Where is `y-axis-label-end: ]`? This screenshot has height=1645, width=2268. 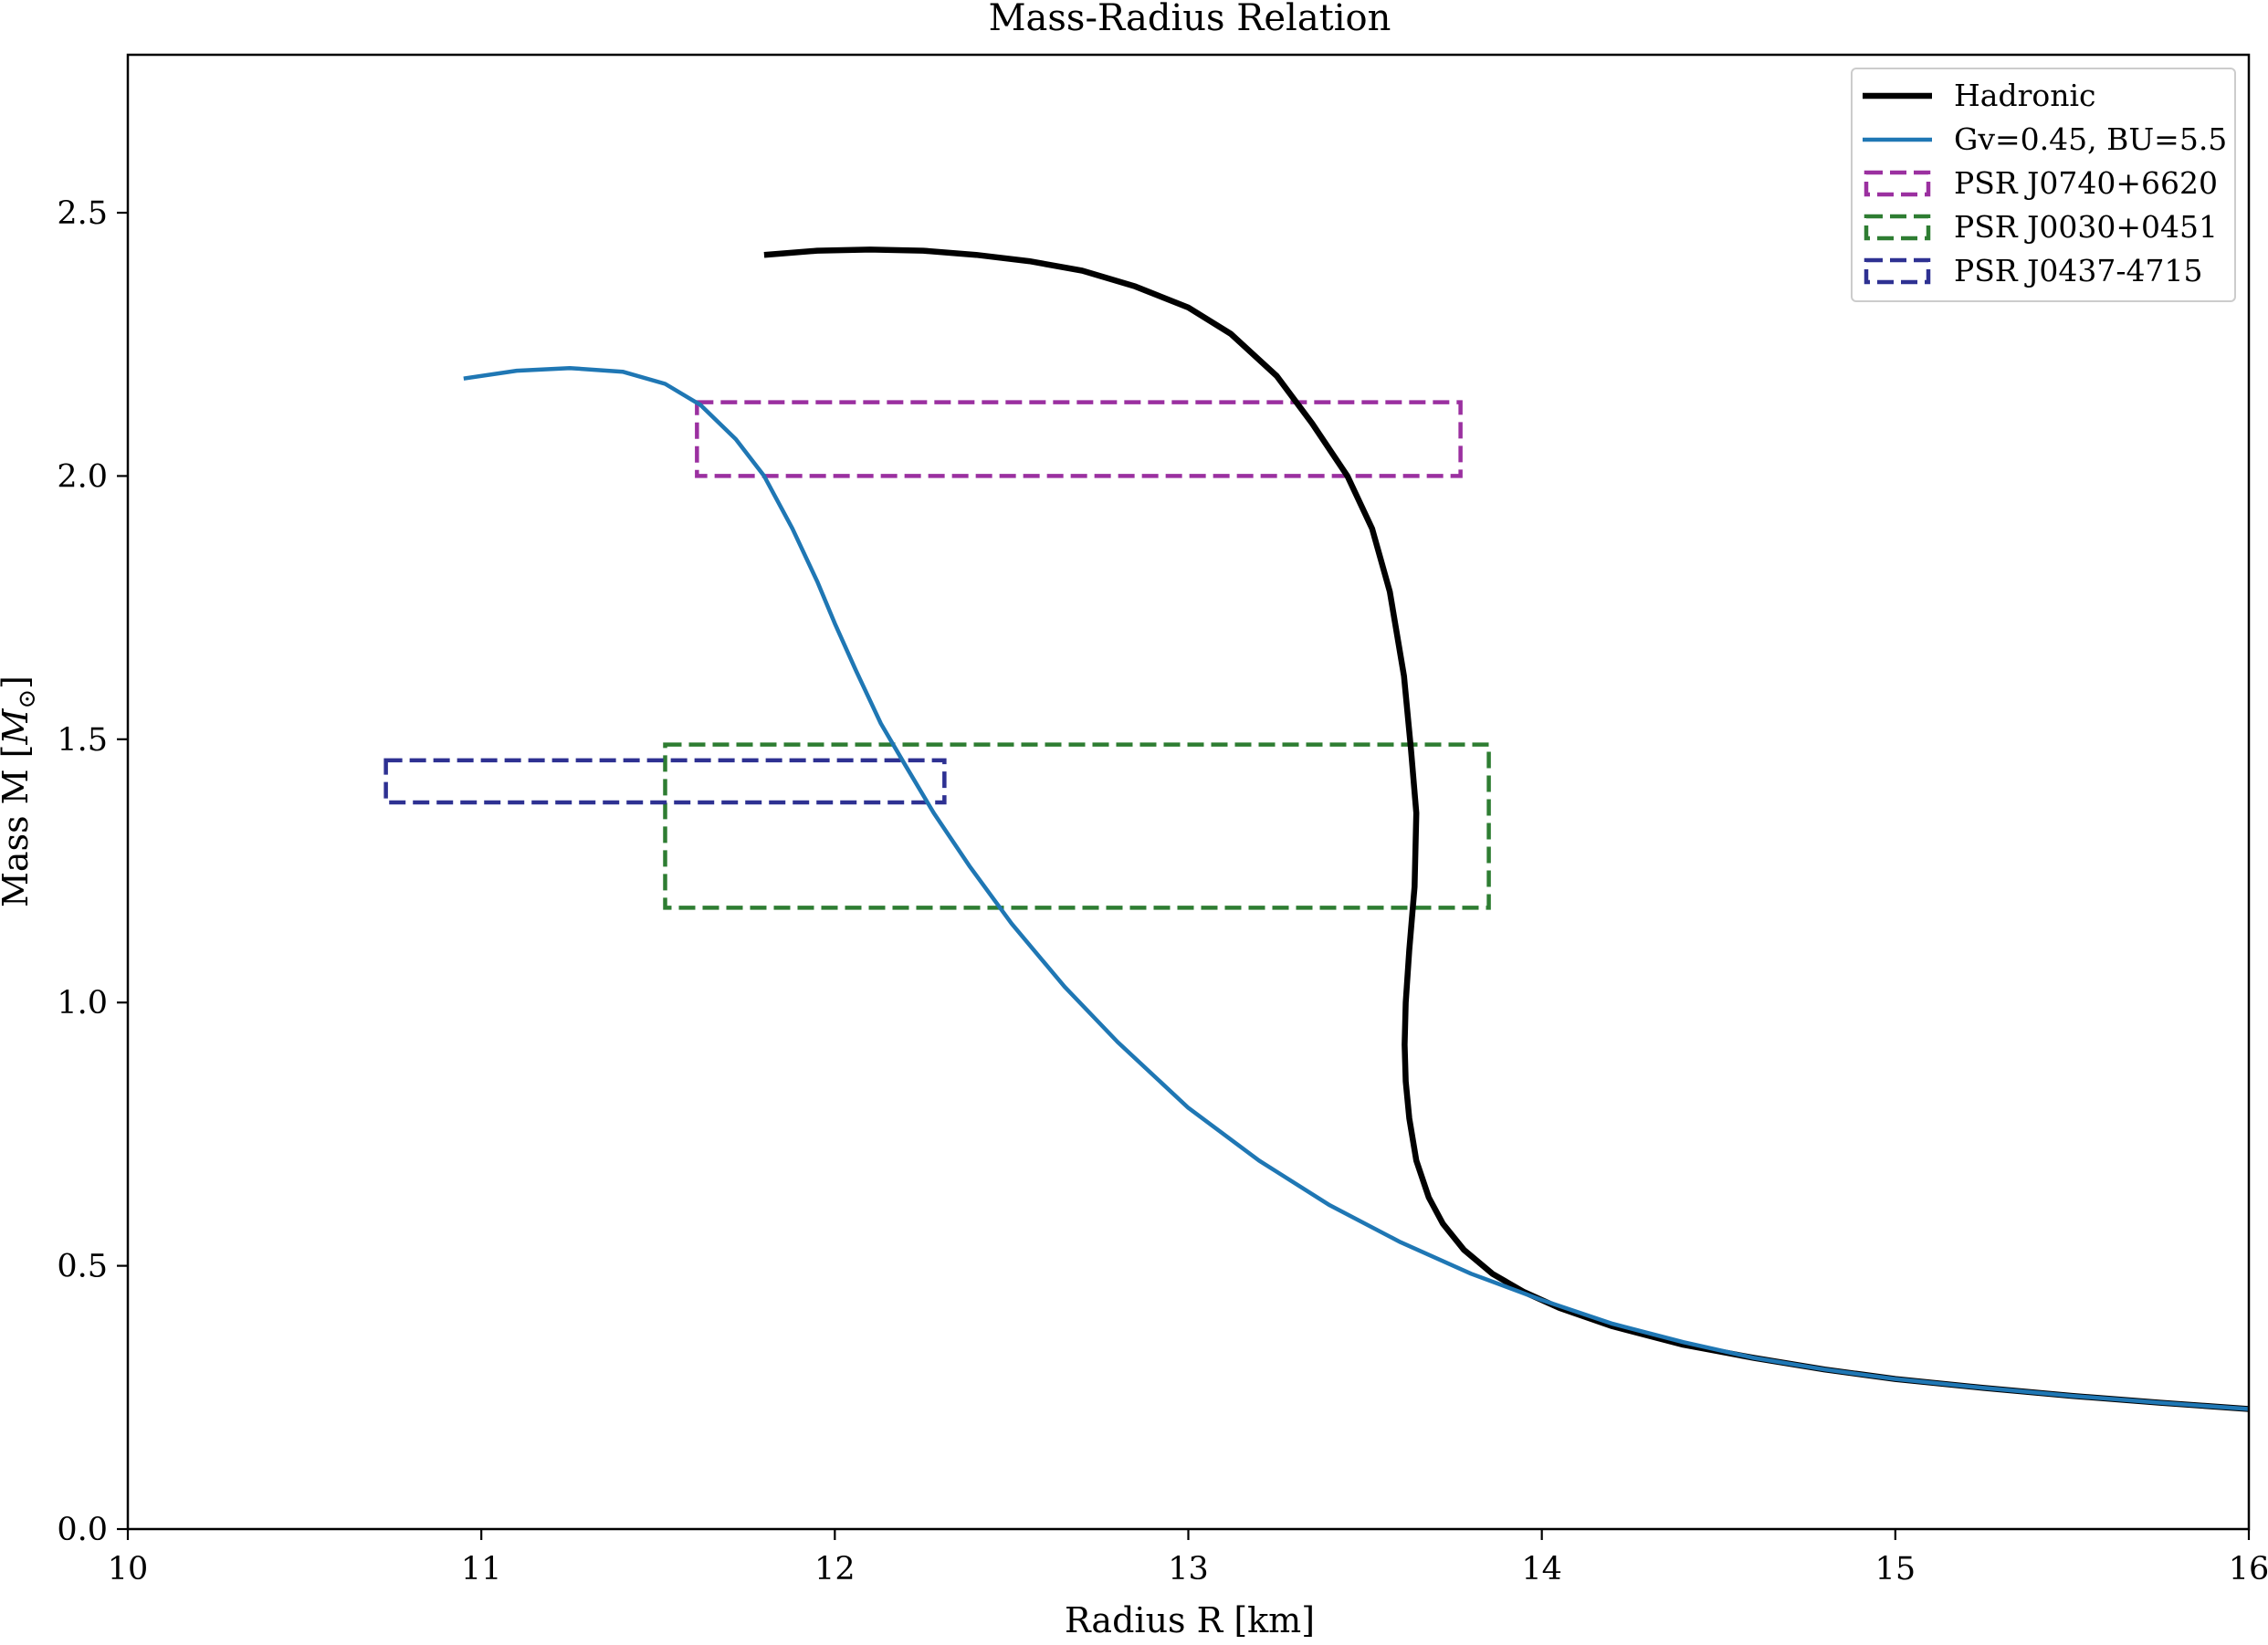
y-axis-label-end: ] is located at coordinates (18, 682).